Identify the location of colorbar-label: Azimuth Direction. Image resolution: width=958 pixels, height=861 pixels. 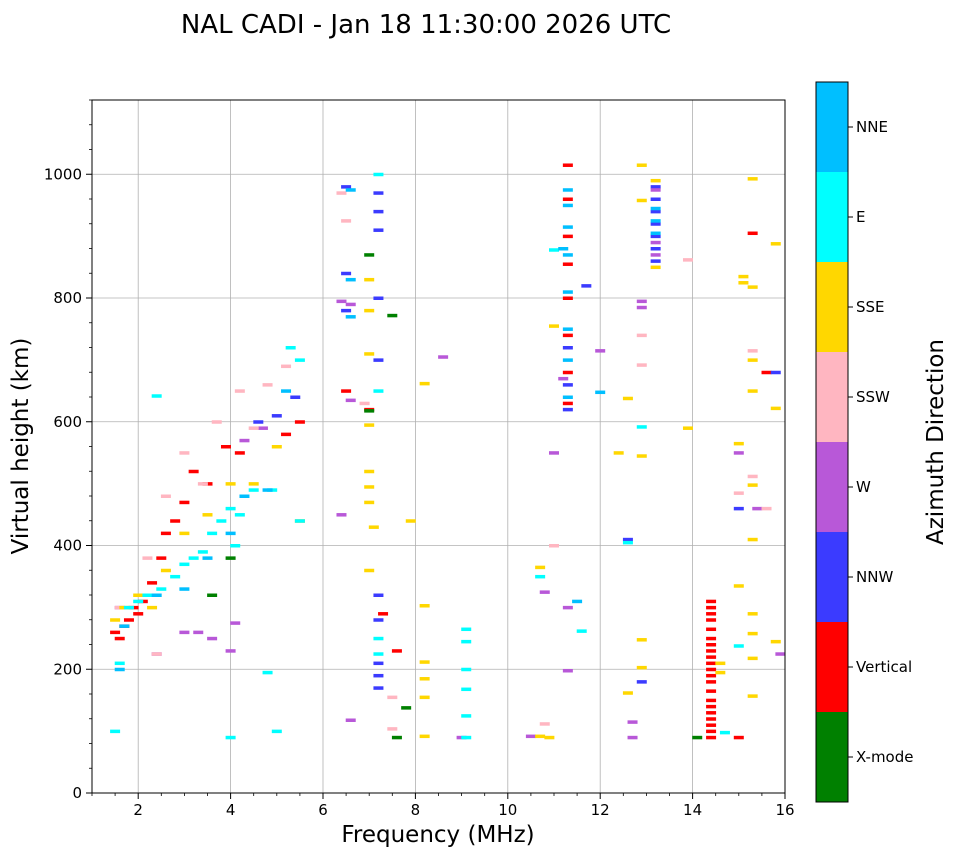
(936, 442).